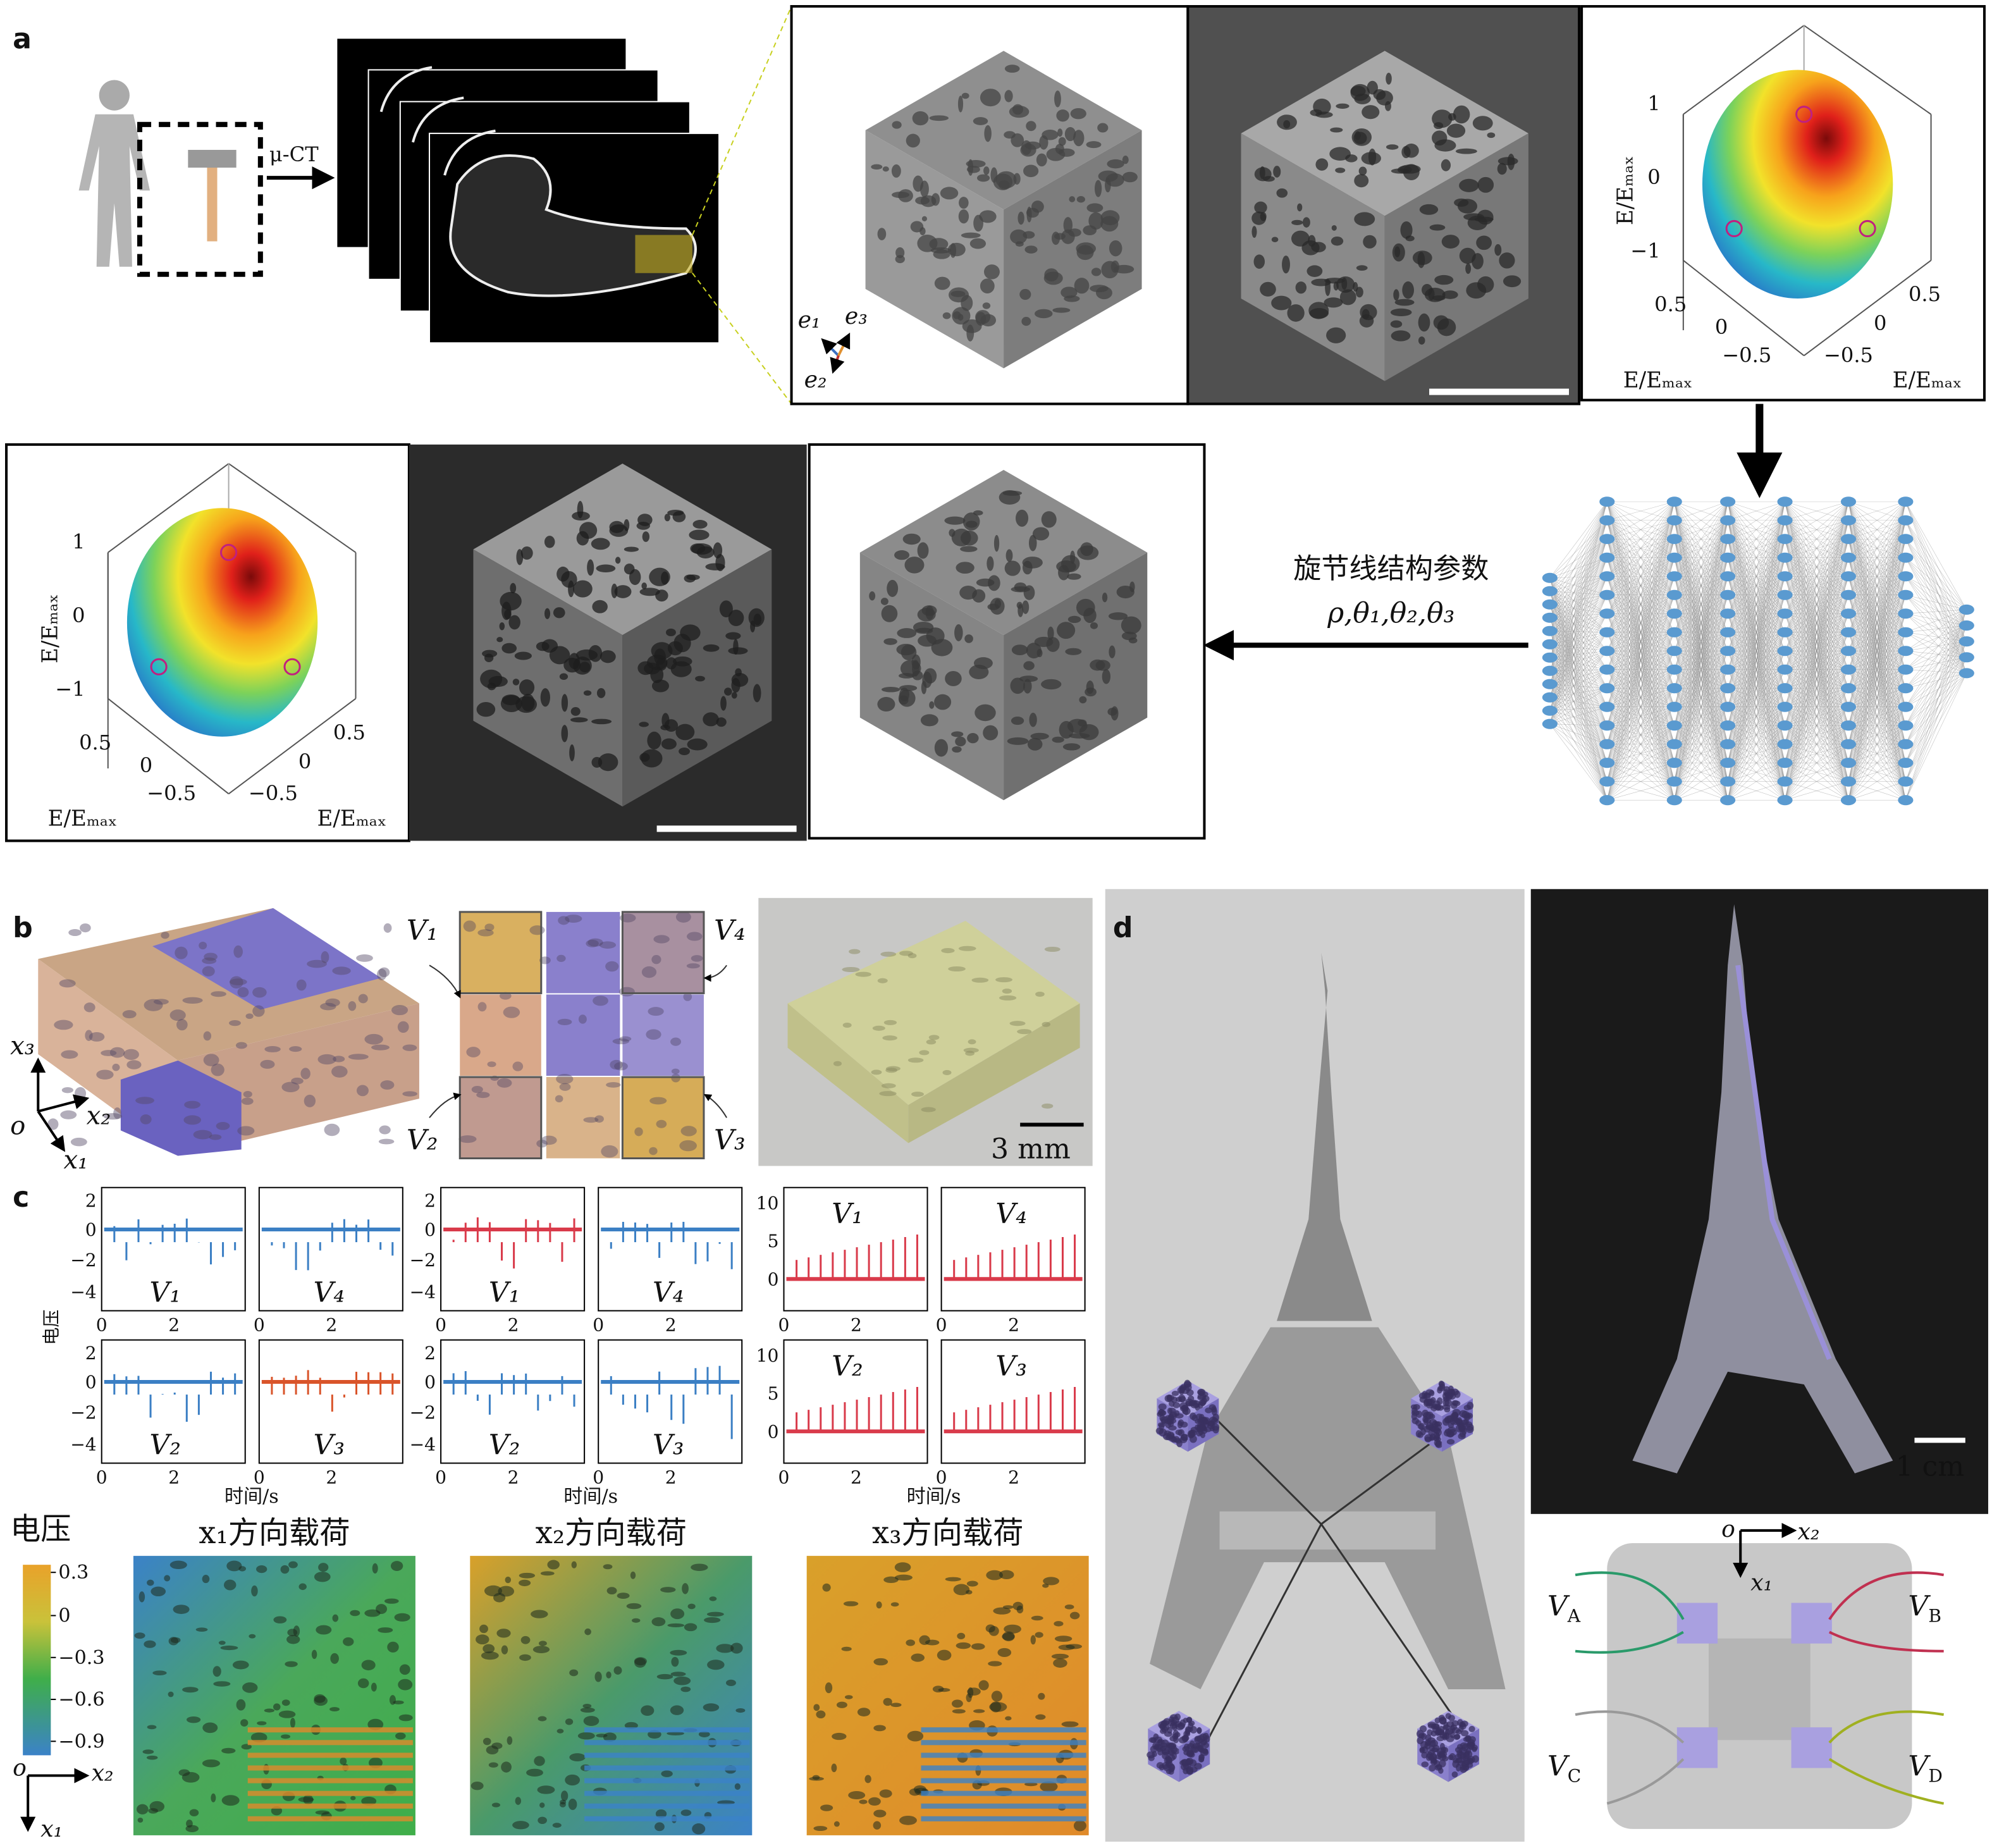  What do you see at coordinates (266, 959) in the screenshot?
I see `region-v4` at bounding box center [266, 959].